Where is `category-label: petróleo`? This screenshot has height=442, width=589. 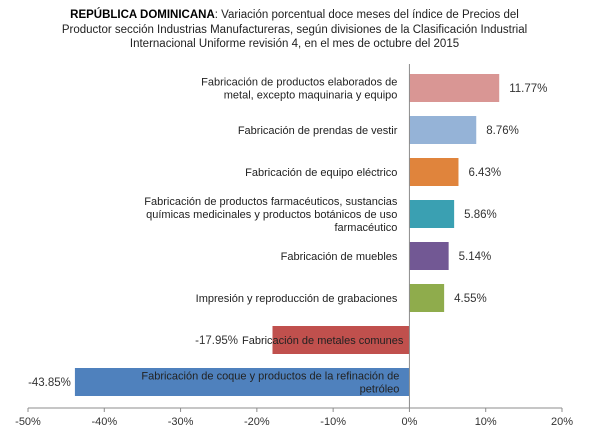 category-label: petróleo is located at coordinates (380, 390).